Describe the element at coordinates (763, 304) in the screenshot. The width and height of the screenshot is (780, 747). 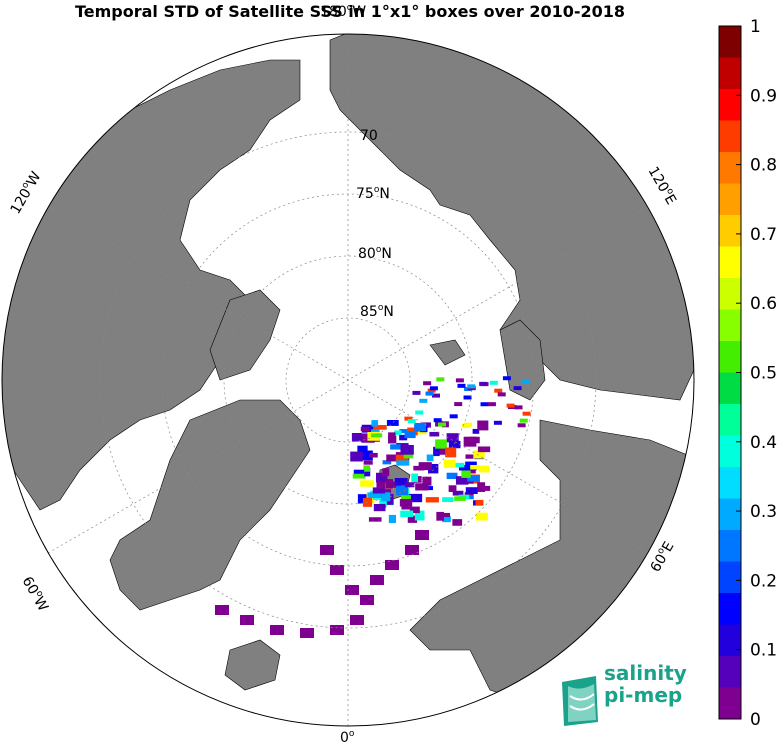
I see `colorbar-tick-label: 0.6` at that location.